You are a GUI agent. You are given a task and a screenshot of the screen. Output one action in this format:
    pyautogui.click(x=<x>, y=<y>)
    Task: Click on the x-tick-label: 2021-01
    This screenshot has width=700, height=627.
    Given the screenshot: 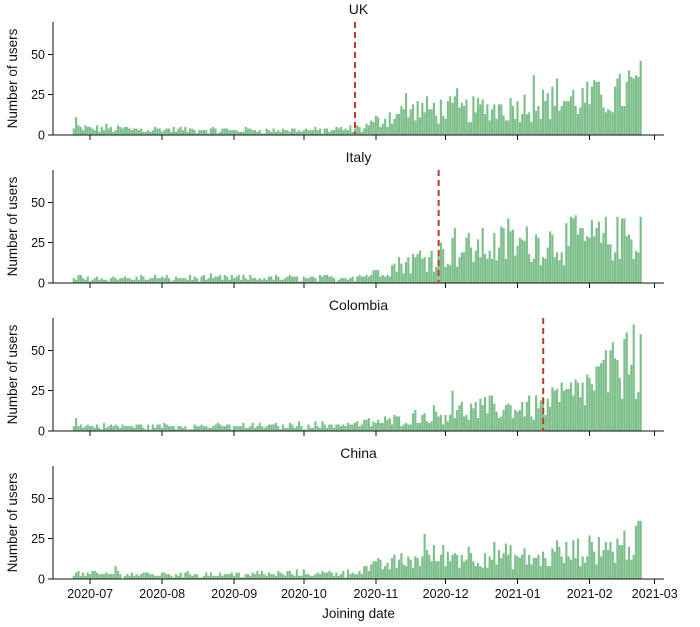 What is the action you would take?
    pyautogui.click(x=518, y=594)
    